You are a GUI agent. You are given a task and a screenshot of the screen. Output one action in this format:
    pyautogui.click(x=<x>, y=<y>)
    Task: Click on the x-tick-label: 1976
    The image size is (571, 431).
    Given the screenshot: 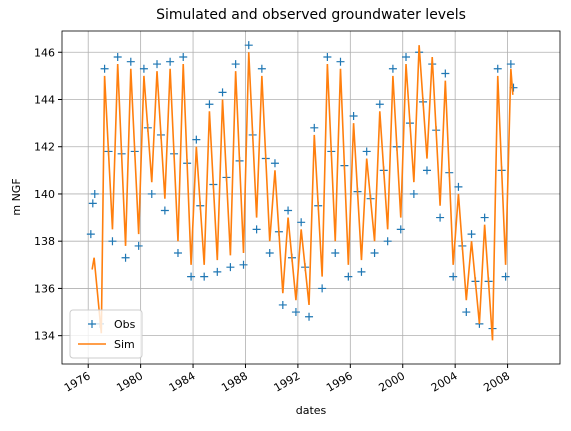 What is the action you would take?
    pyautogui.click(x=77, y=381)
    